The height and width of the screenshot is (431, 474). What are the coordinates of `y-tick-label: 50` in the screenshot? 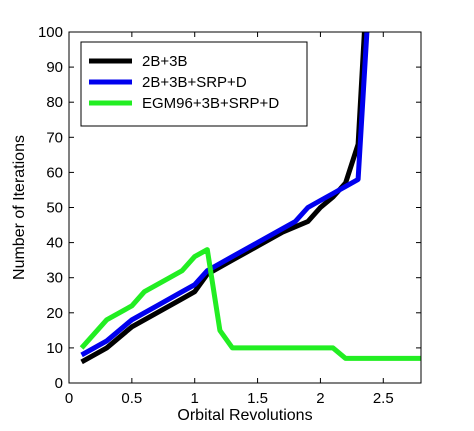 It's located at (54, 208).